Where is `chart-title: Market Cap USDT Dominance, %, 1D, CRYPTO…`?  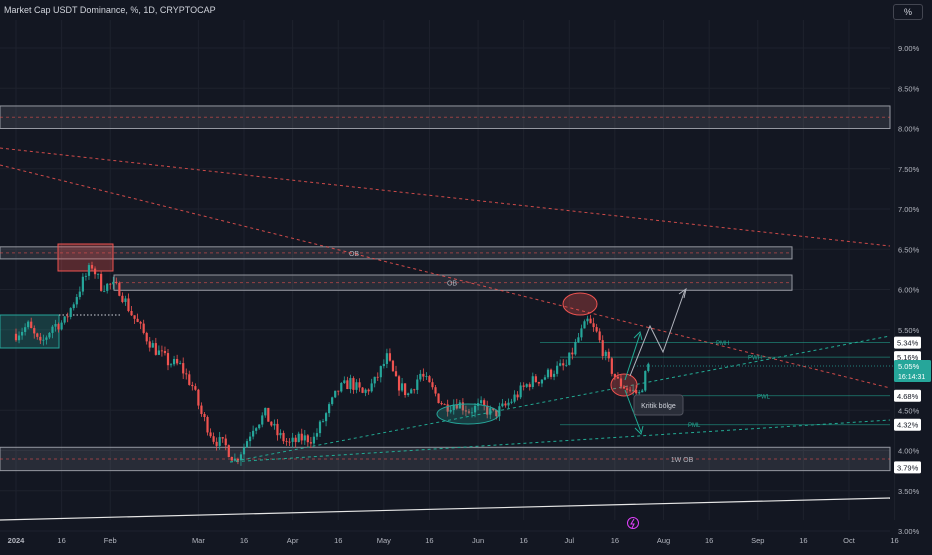 chart-title: Market Cap USDT Dominance, %, 1D, CRYPTO… is located at coordinates (110, 10).